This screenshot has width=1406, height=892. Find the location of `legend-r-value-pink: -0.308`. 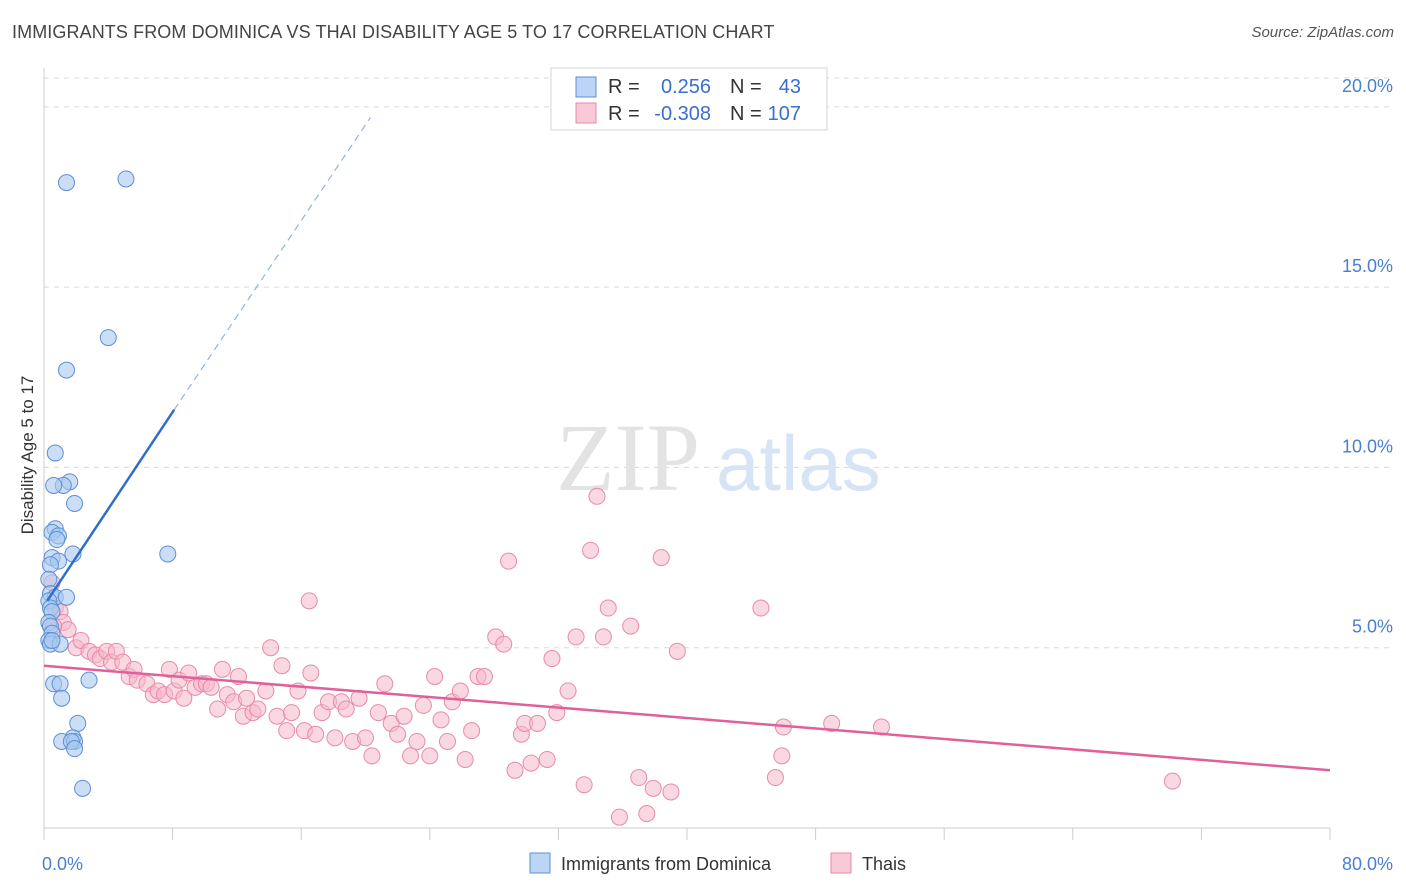

legend-r-value-pink: -0.308 is located at coordinates (682, 114).